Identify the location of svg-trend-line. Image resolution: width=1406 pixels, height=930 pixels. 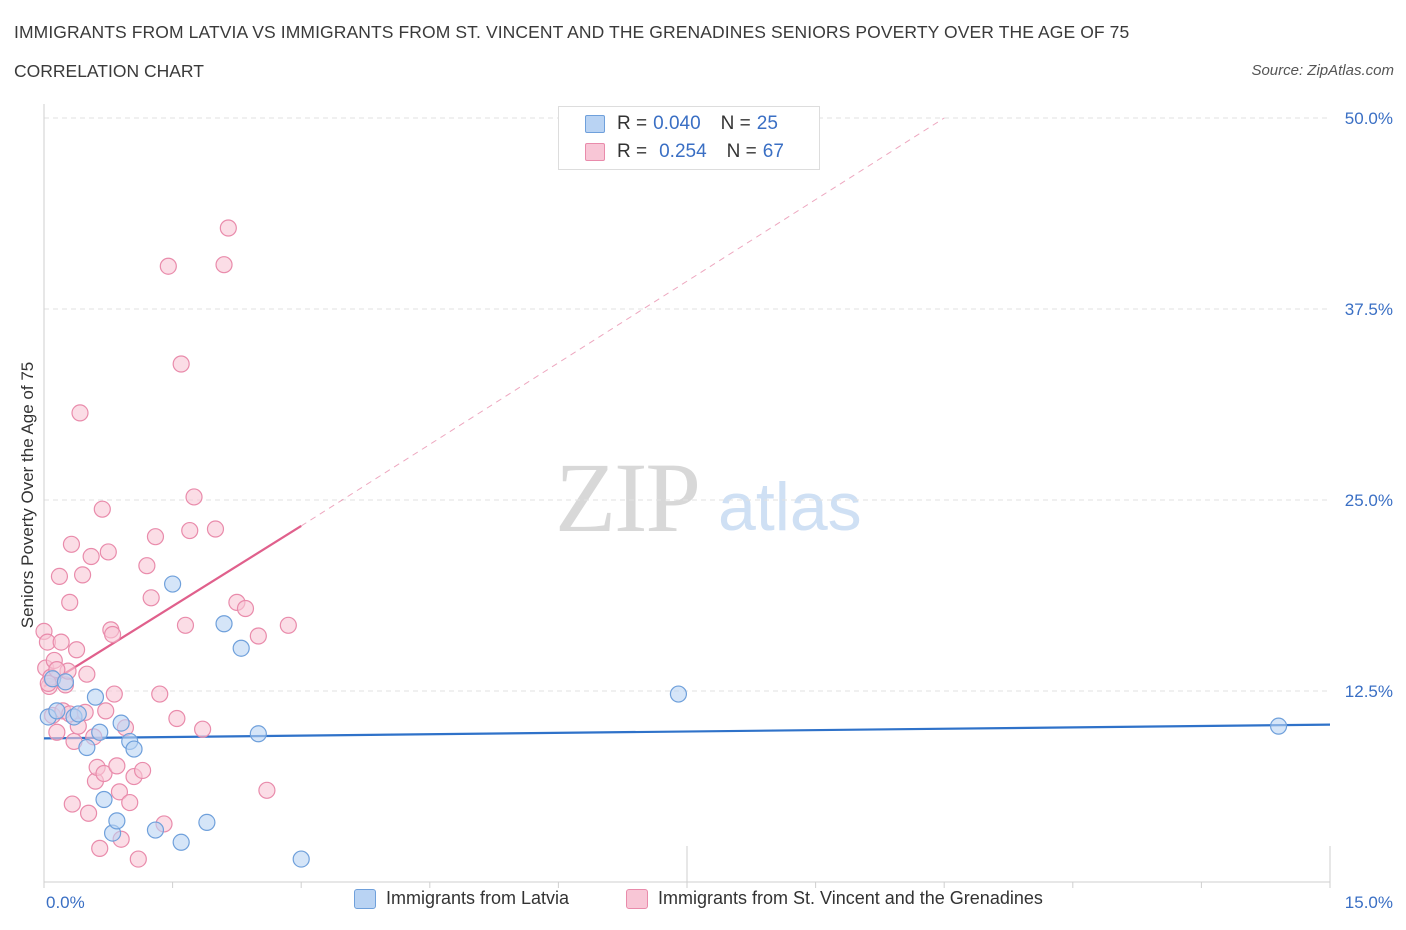
(172, 606).